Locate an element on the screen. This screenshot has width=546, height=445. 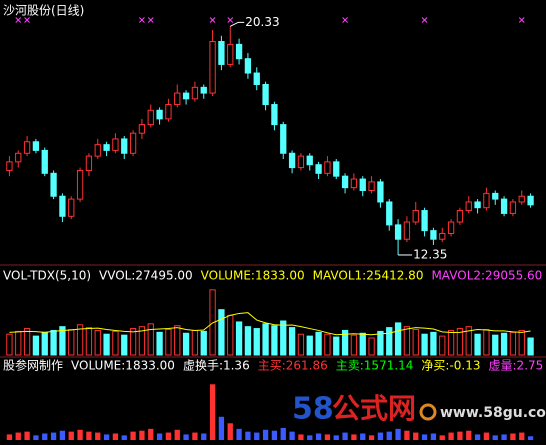
watermark: www.58gu.com is located at coordinates (493, 413).